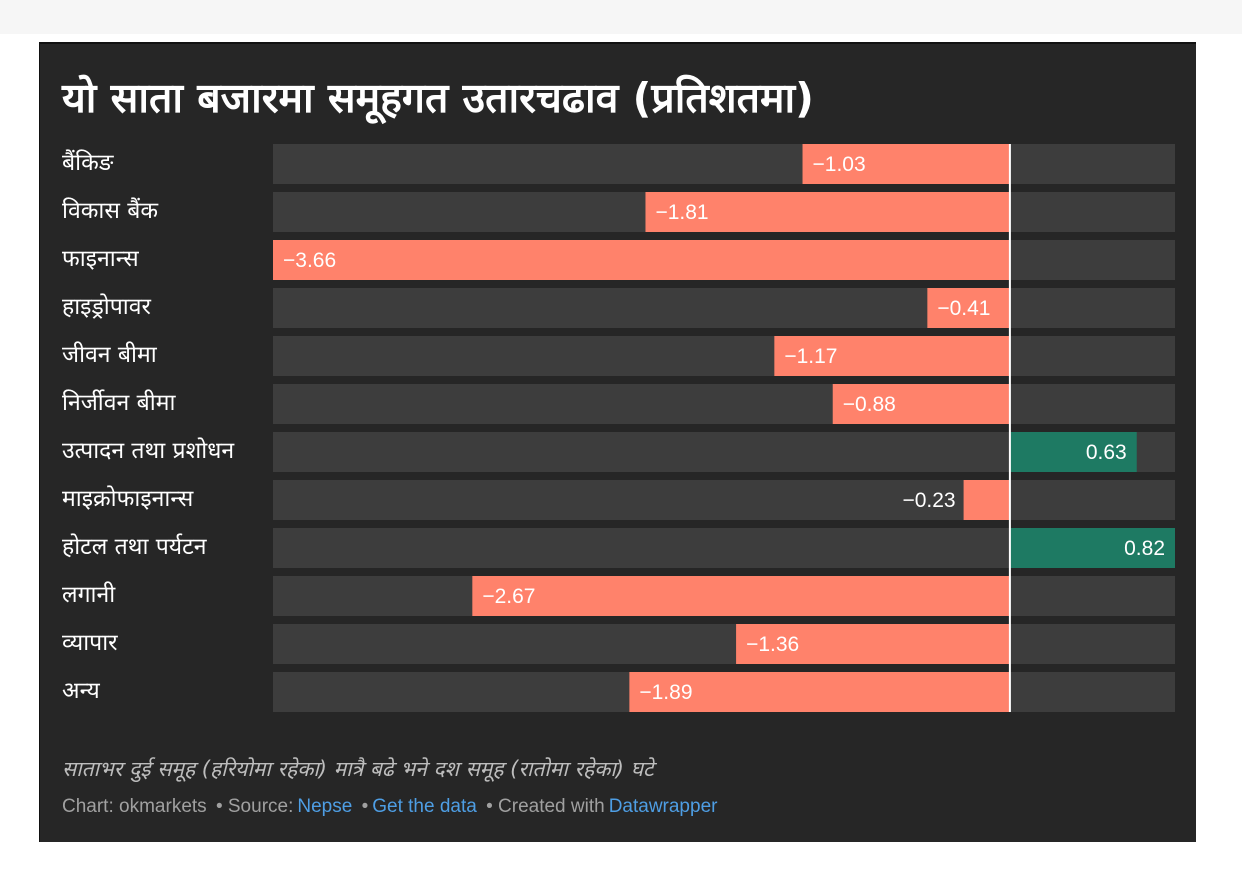 Image resolution: width=1242 pixels, height=878 pixels. Describe the element at coordinates (107, 306) in the screenshot. I see `category-label: हाइड्रोपावर` at that location.